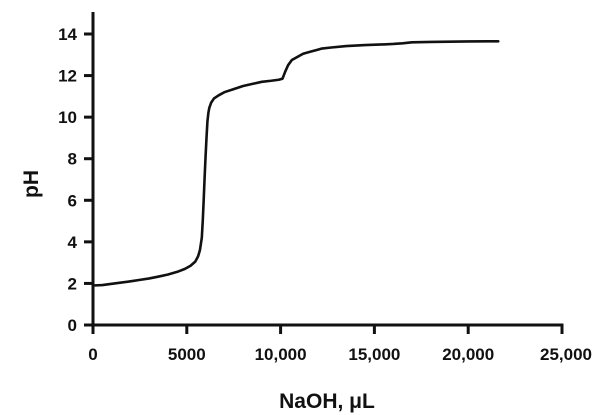  Describe the element at coordinates (75, 180) in the screenshot. I see `y-axis-ticks: 0 2 4 6 8 10 12 14` at that location.